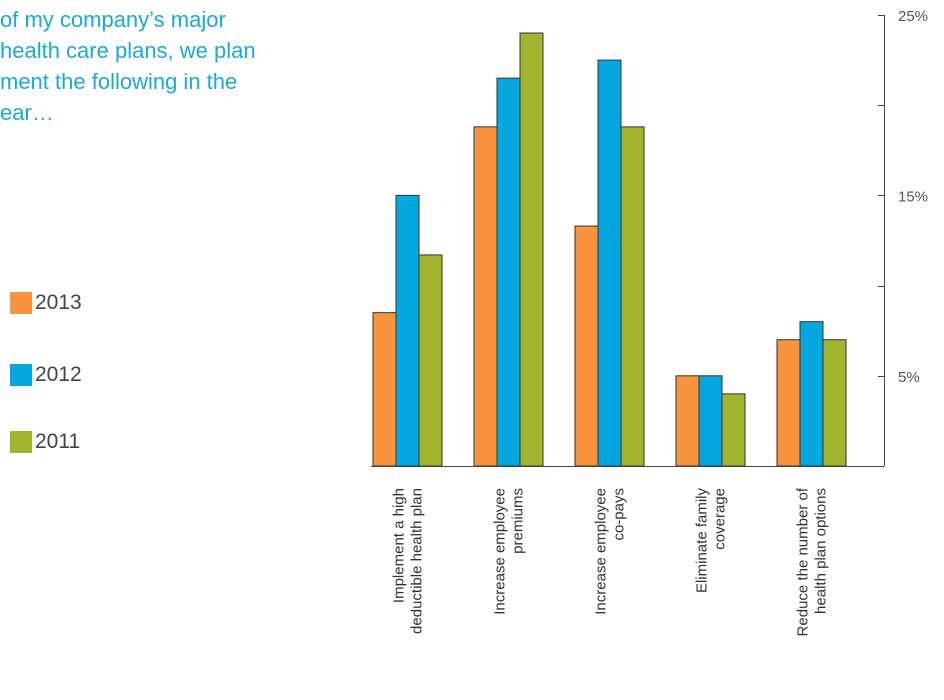 The image size is (944, 700). What do you see at coordinates (58, 441) in the screenshot?
I see `legend-label: 2011` at bounding box center [58, 441].